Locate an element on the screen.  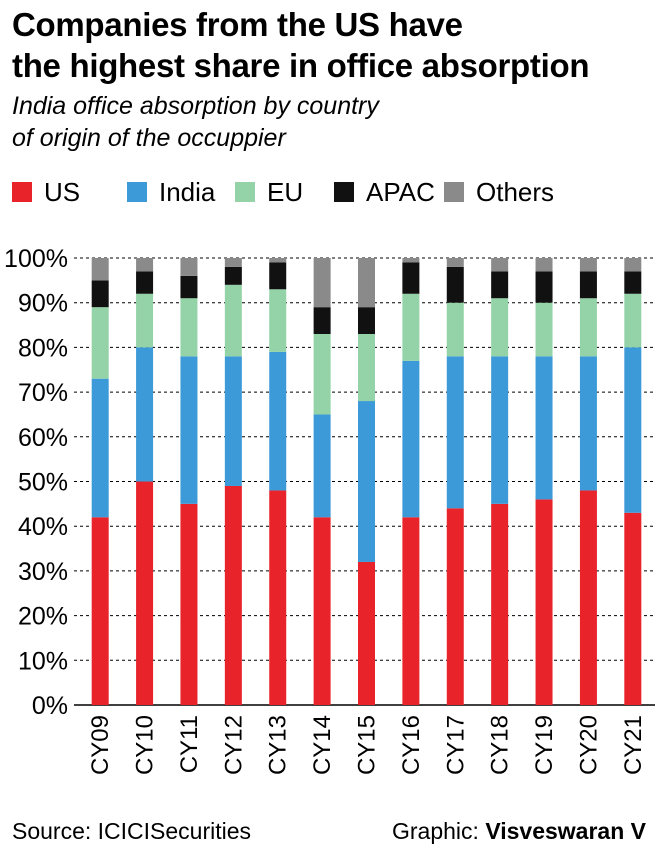
bar-segment-apac-cy14 is located at coordinates (322, 320).